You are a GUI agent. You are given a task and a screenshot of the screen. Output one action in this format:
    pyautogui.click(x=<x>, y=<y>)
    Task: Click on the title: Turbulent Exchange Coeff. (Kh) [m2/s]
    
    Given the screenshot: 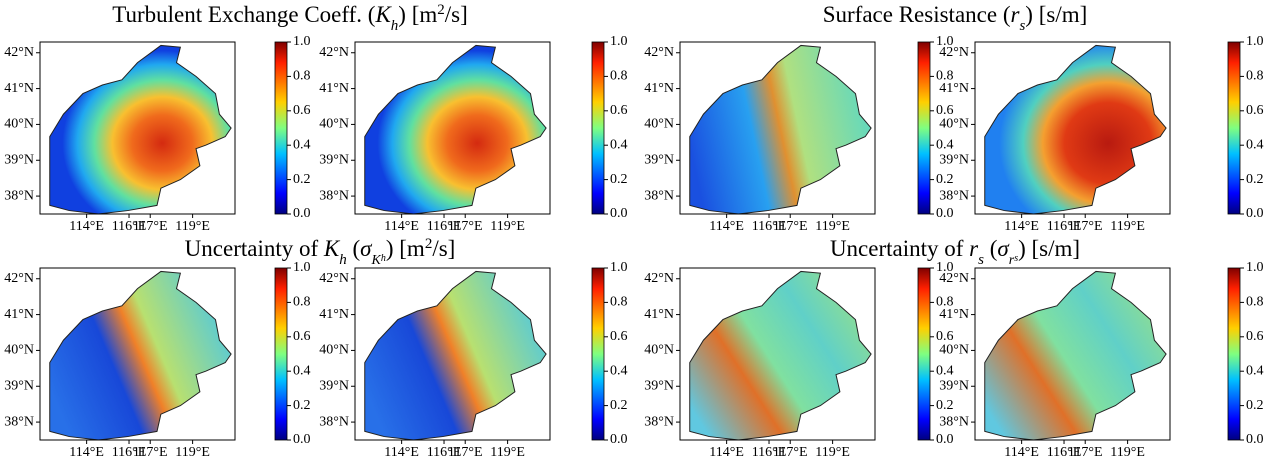 What is the action you would take?
    pyautogui.click(x=290, y=18)
    